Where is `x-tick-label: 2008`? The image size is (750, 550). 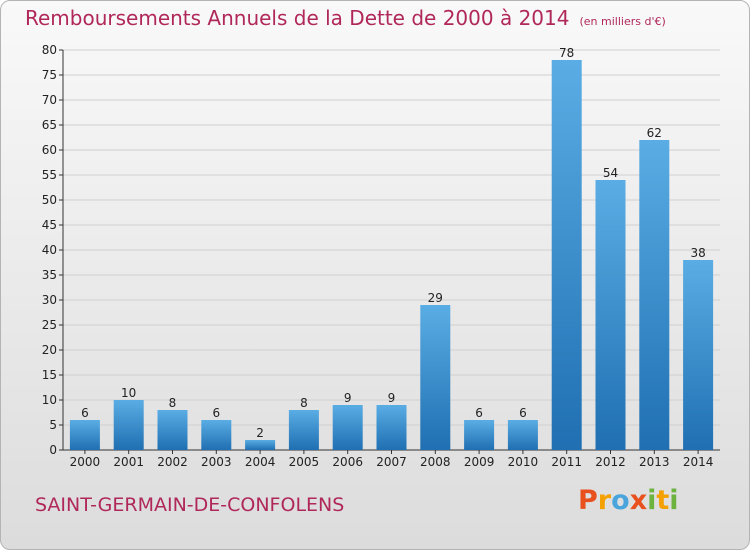 x-tick-label: 2008 is located at coordinates (435, 462).